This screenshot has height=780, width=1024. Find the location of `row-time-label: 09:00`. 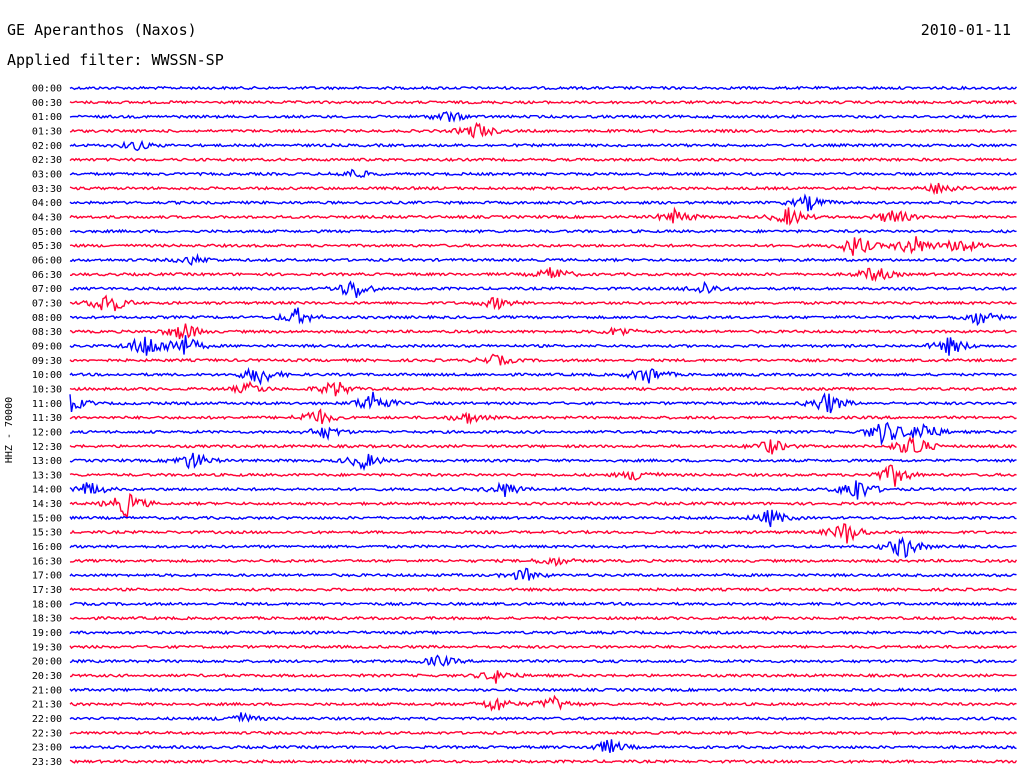

row-time-label: 09:00 is located at coordinates (47, 346).